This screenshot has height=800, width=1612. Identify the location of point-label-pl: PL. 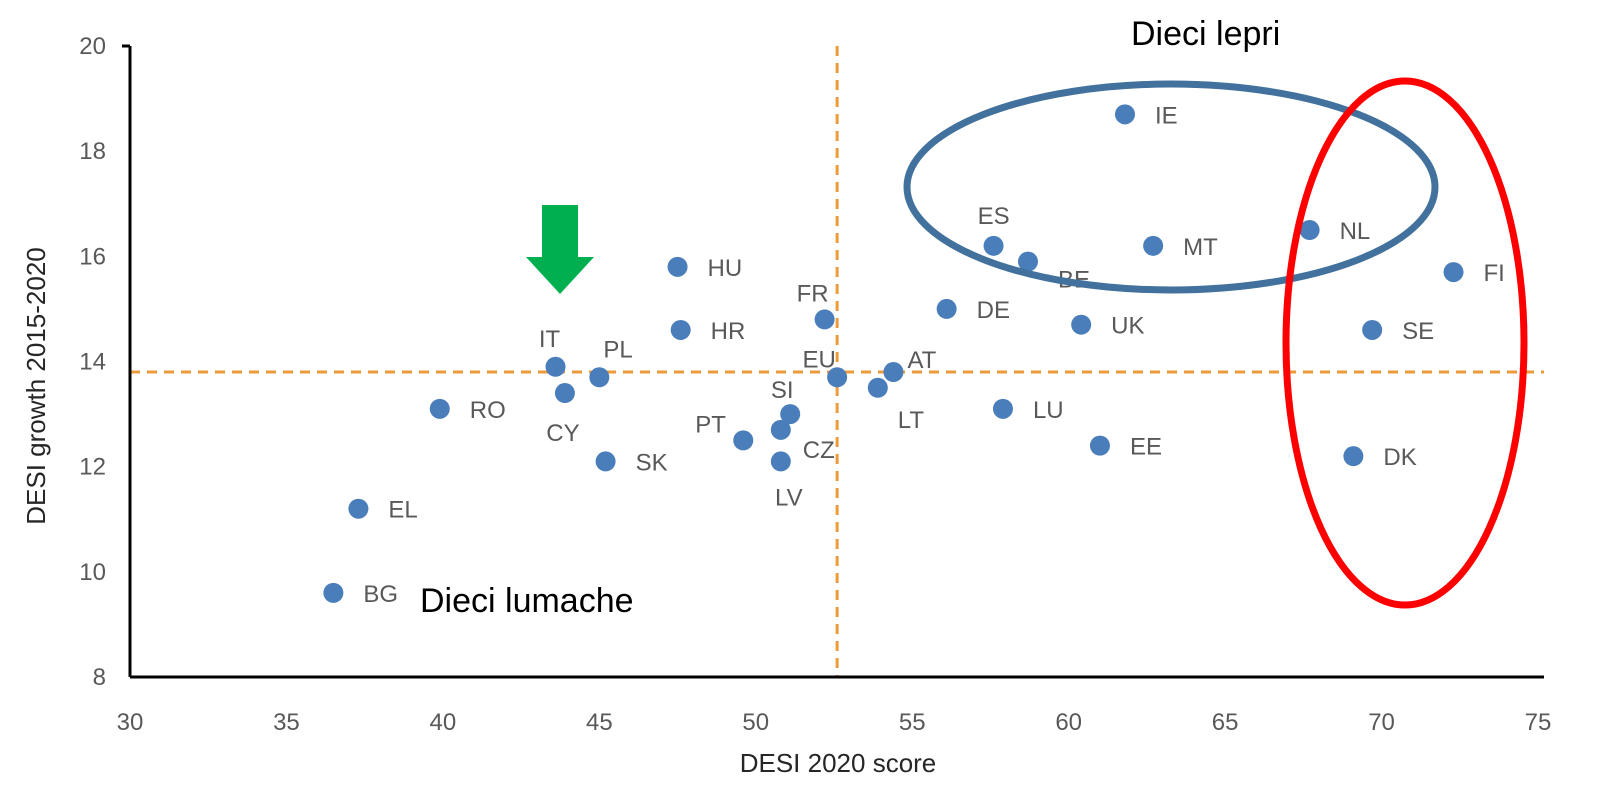
(617, 349).